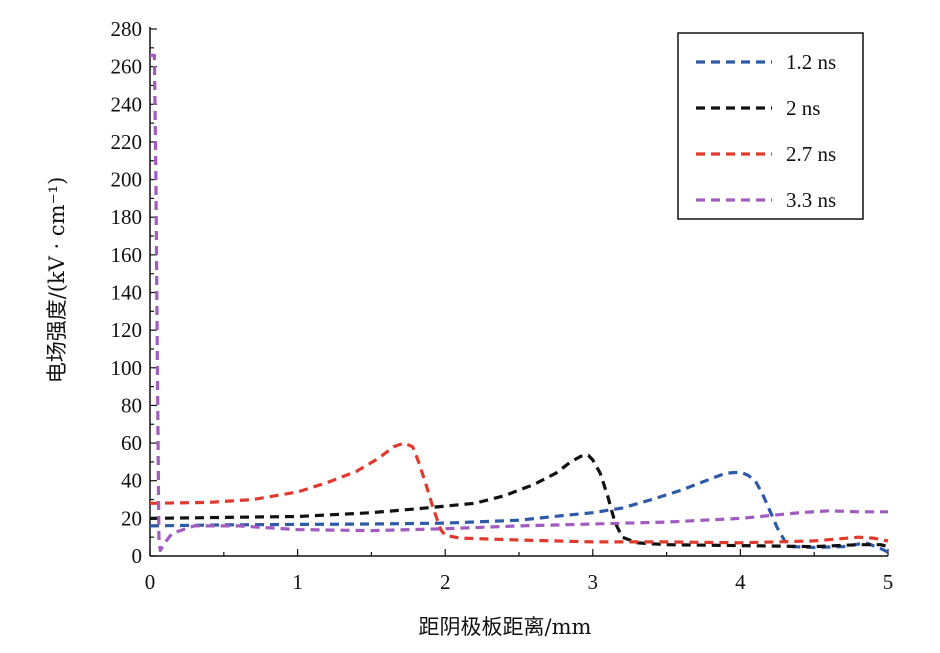 The image size is (940, 653). What do you see at coordinates (519, 571) in the screenshot?
I see `x-axis-ticks: 0 1 2 3 4 5` at bounding box center [519, 571].